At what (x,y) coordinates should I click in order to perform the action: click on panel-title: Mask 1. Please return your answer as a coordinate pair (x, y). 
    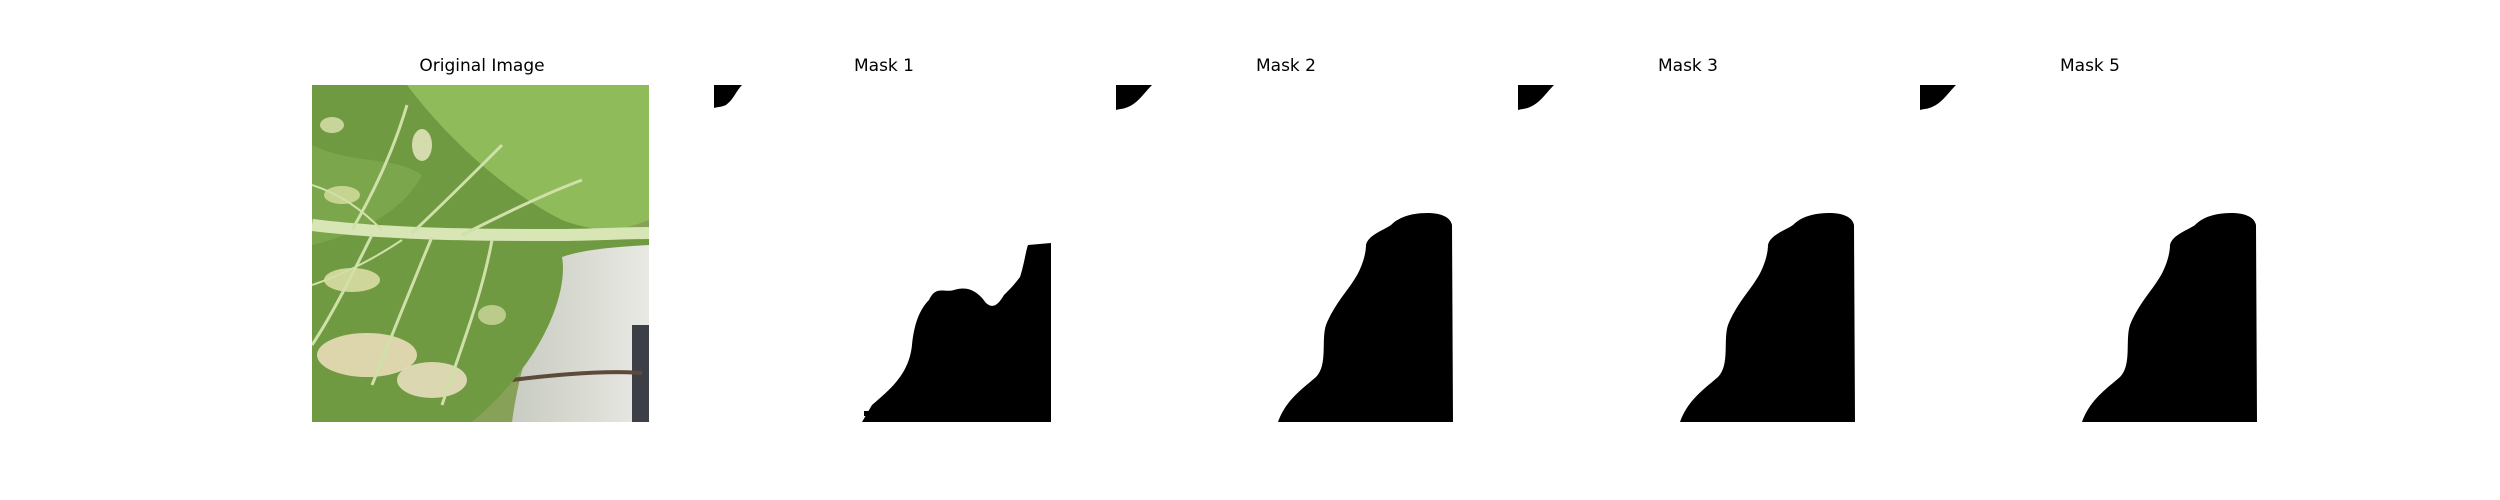
    Looking at the image, I should click on (883, 66).